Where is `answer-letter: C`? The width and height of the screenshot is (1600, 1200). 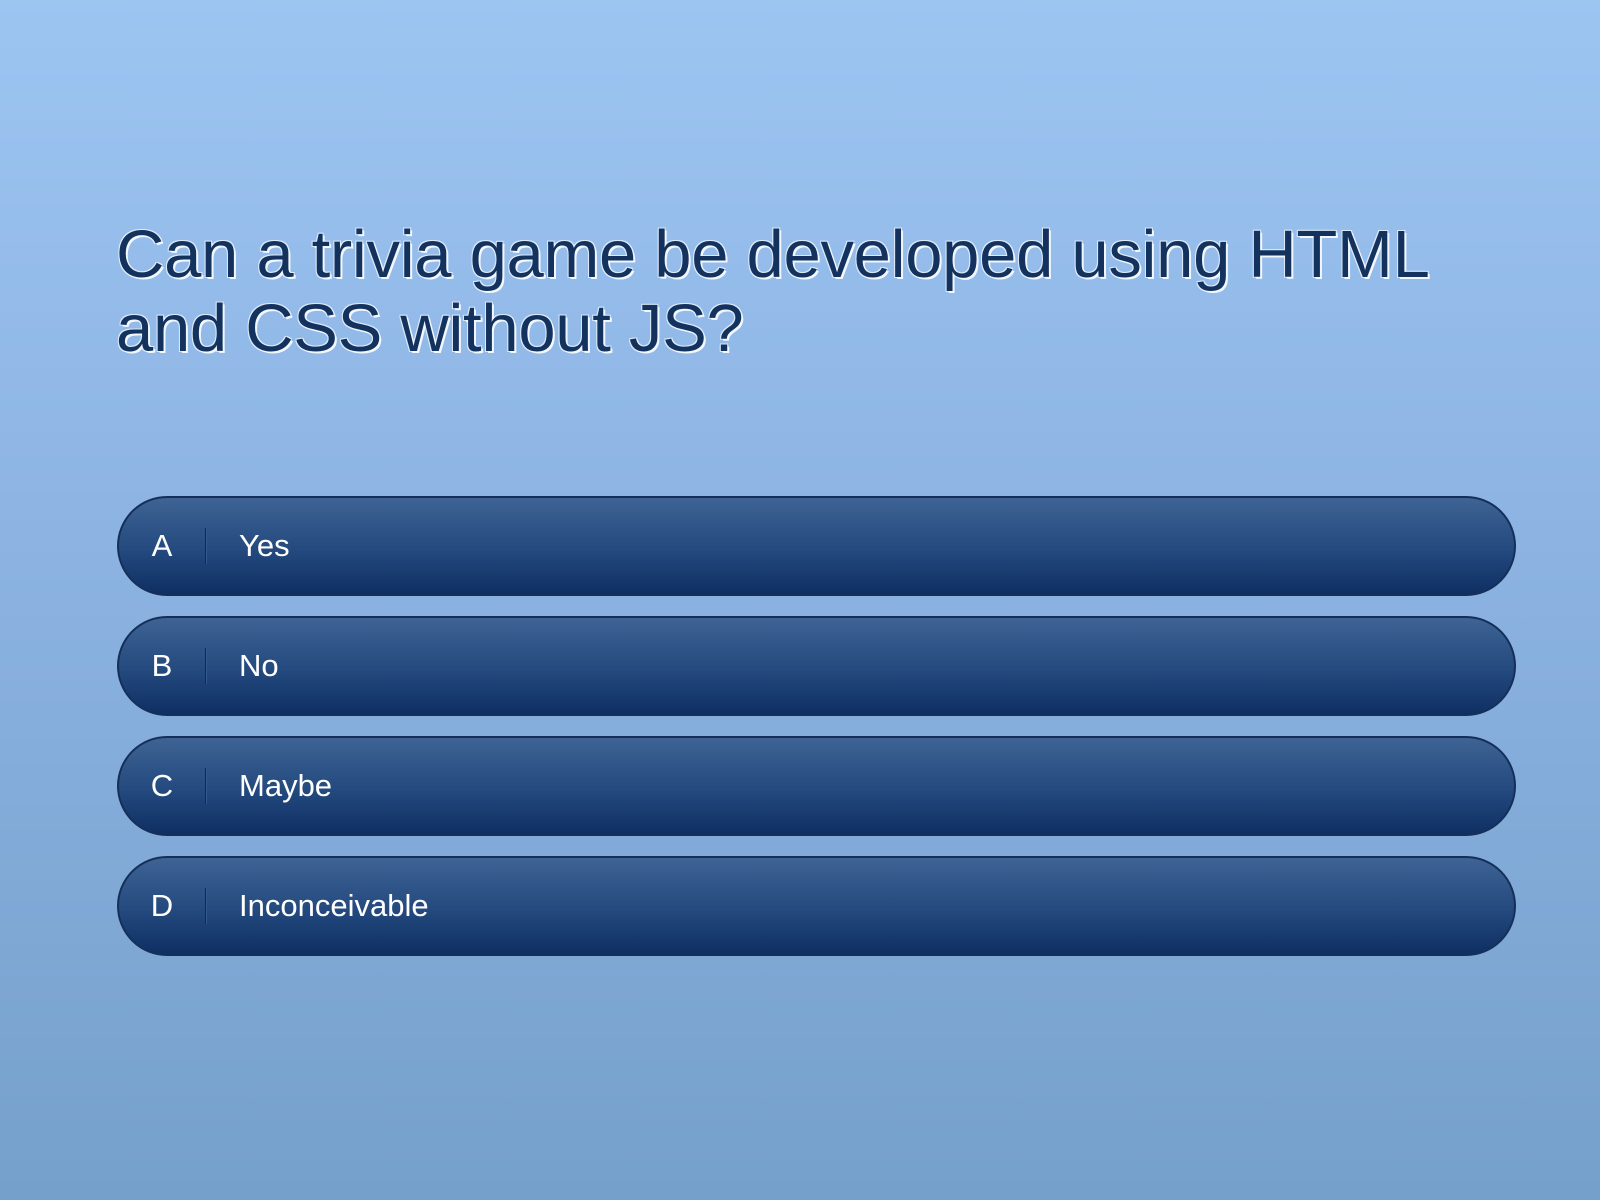
answer-letter: C is located at coordinates (162, 785).